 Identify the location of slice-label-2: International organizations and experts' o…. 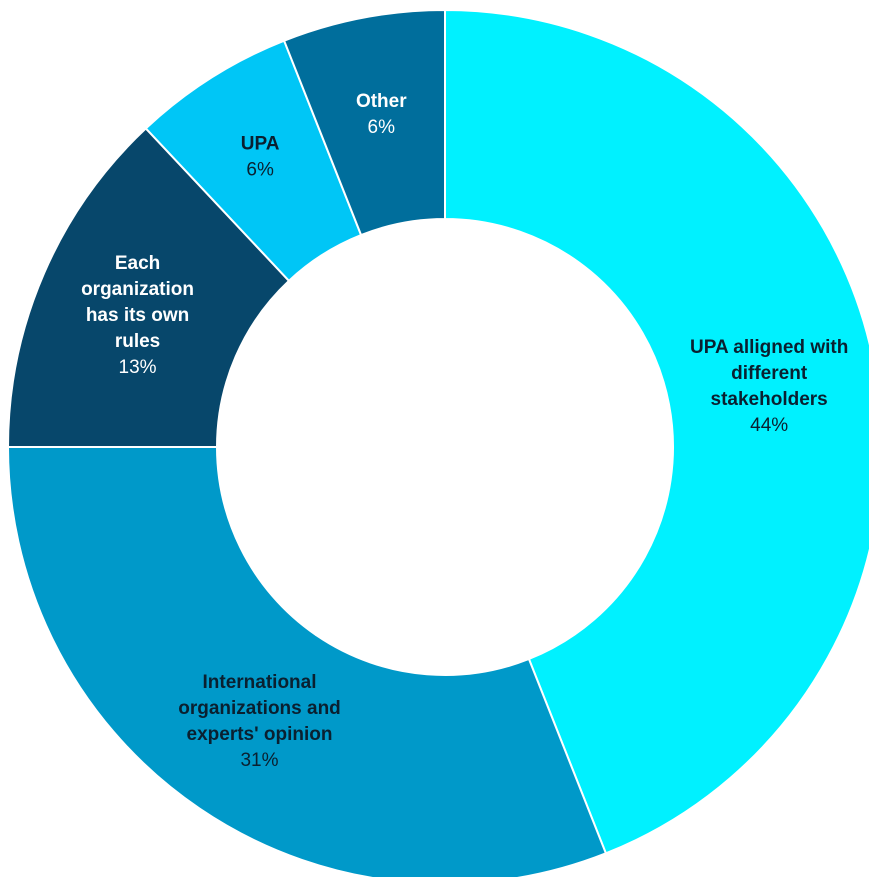
(259, 721).